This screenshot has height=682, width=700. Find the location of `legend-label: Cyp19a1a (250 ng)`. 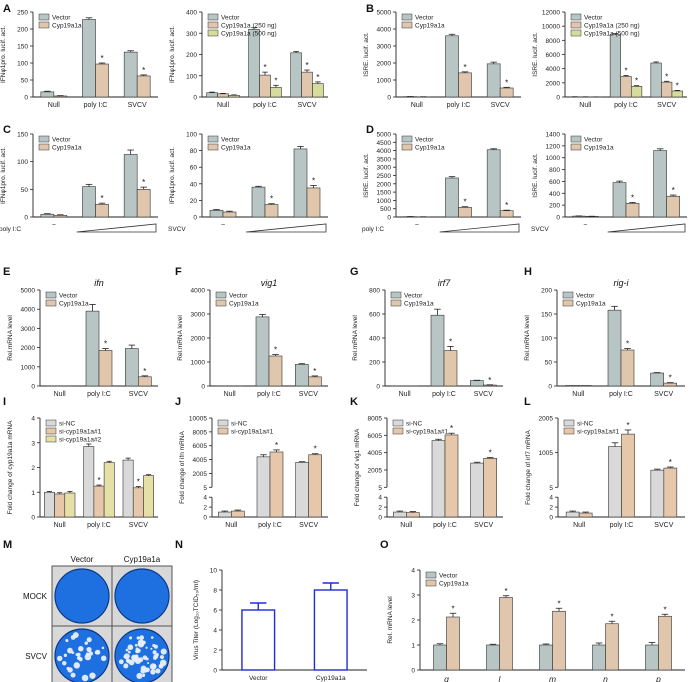

legend-label: Cyp19a1a (250 ng) is located at coordinates (612, 26).